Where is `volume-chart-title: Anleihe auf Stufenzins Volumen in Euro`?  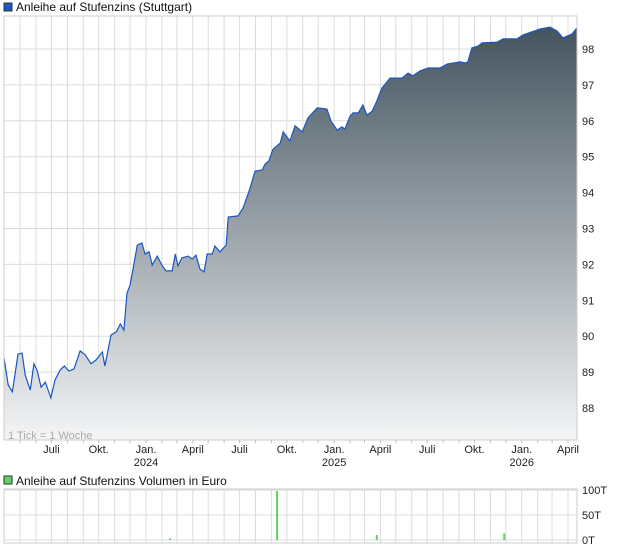 volume-chart-title: Anleihe auf Stufenzins Volumen in Euro is located at coordinates (121, 481).